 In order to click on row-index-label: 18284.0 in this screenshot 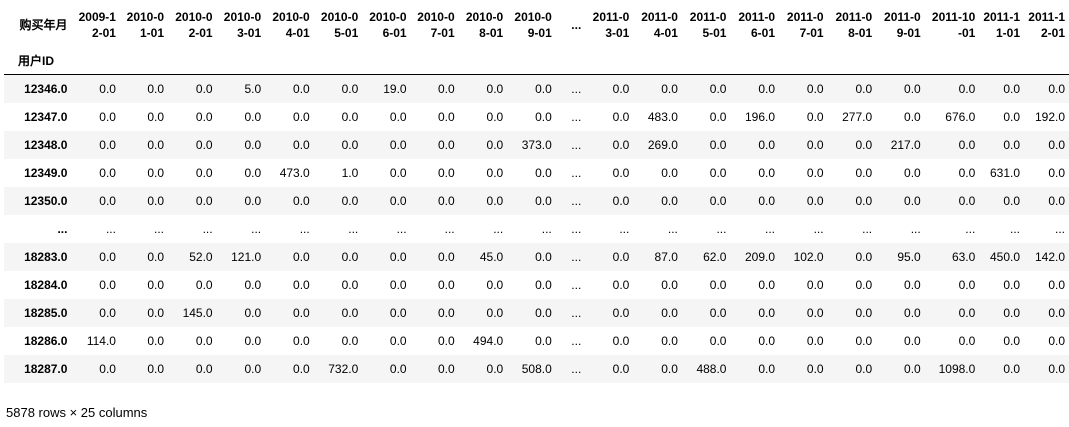, I will do `click(46, 284)`.